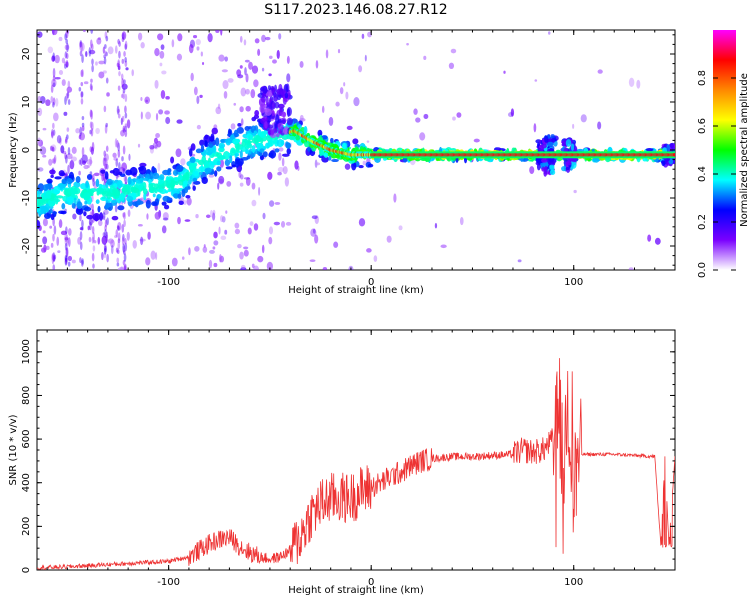 The image size is (750, 604). Describe the element at coordinates (673, 155) in the screenshot. I see `spectrogram-ridge-core` at that location.